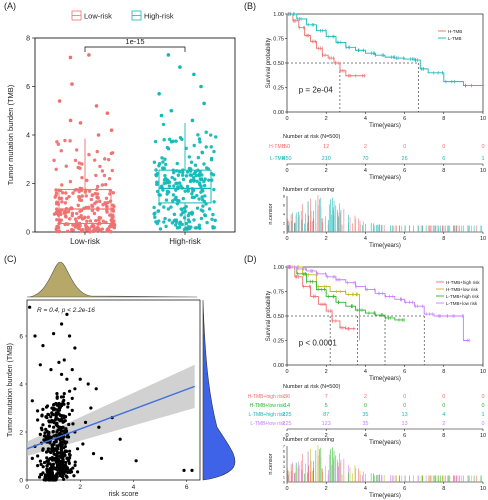 This screenshot has width=488, height=500. What do you see at coordinates (284, 457) in the screenshot?
I see `y-tick-label: 5` at bounding box center [284, 457].